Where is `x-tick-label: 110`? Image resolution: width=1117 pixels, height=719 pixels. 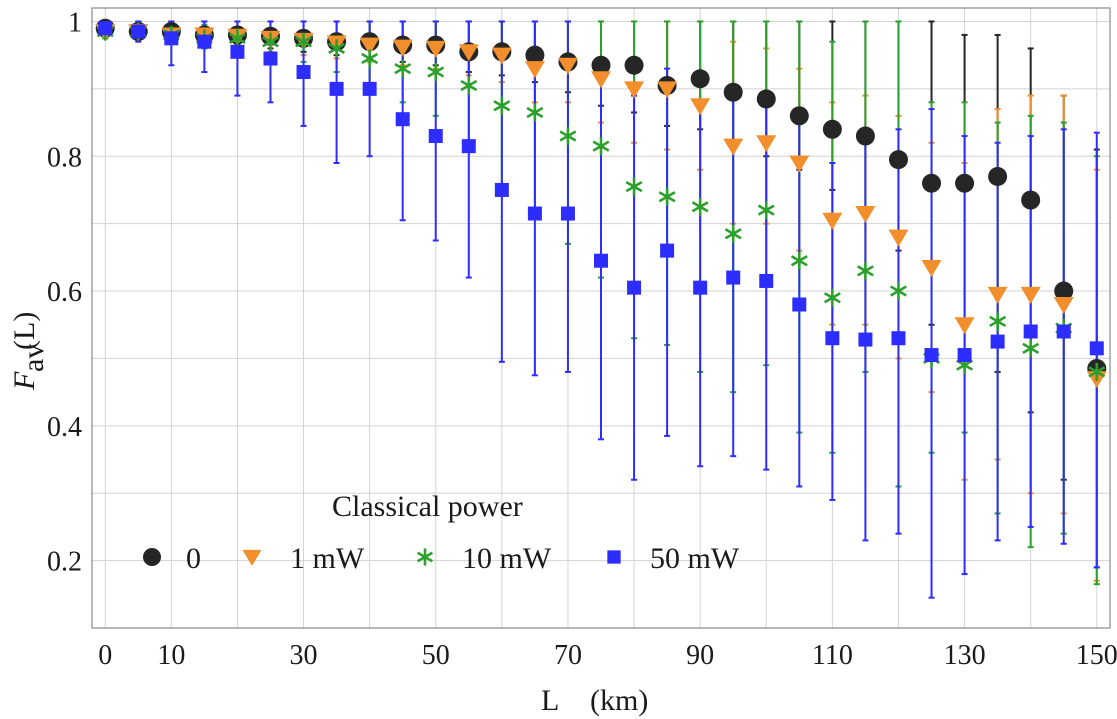
x-tick-label: 110 is located at coordinates (832, 655).